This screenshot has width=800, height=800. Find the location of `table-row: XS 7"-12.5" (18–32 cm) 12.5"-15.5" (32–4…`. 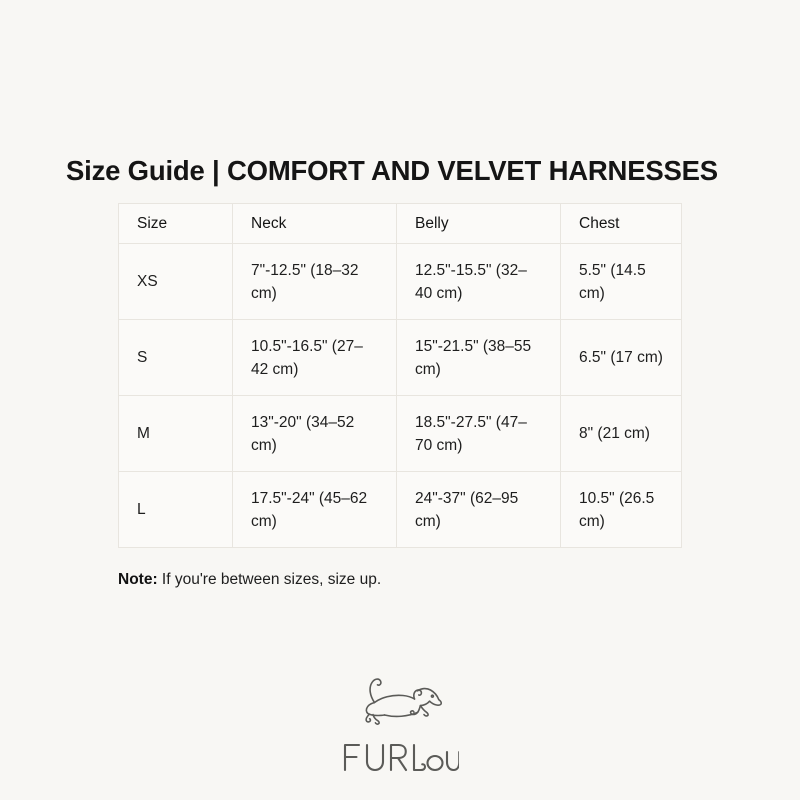

table-row: XS 7"-12.5" (18–32 cm) 12.5"-15.5" (32–4… is located at coordinates (400, 281).